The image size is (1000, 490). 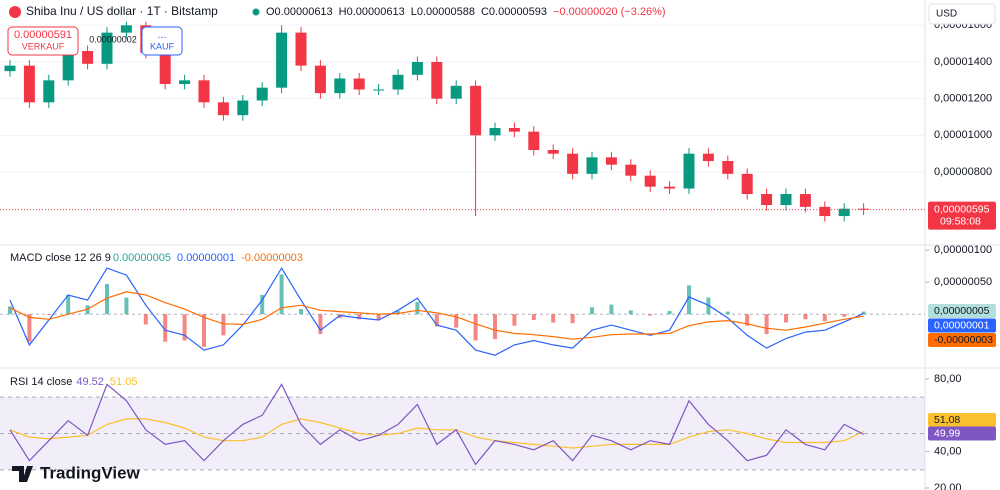 I want to click on ohlc-item: O0.00000613, so click(x=299, y=12).